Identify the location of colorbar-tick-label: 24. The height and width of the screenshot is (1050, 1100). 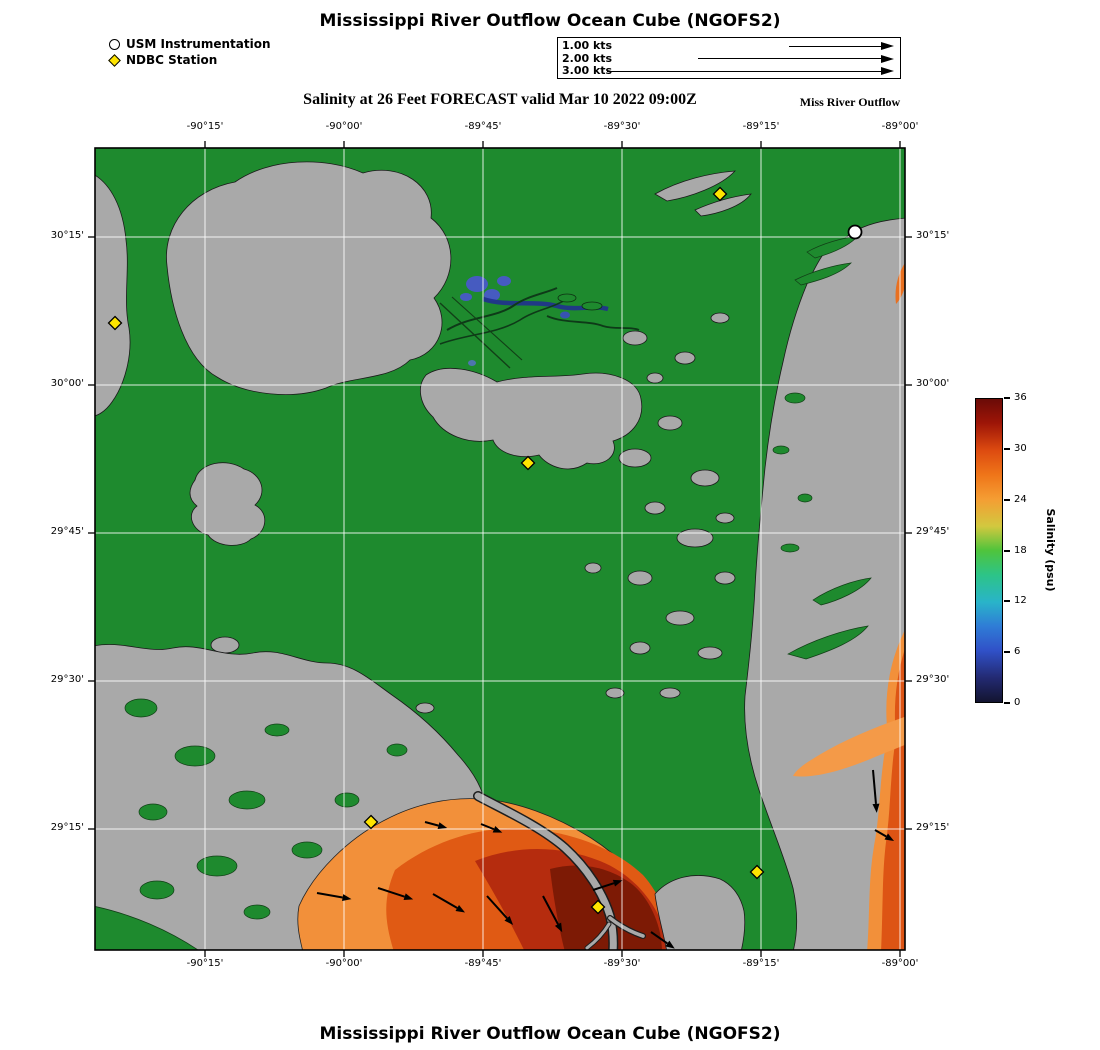
(1020, 499).